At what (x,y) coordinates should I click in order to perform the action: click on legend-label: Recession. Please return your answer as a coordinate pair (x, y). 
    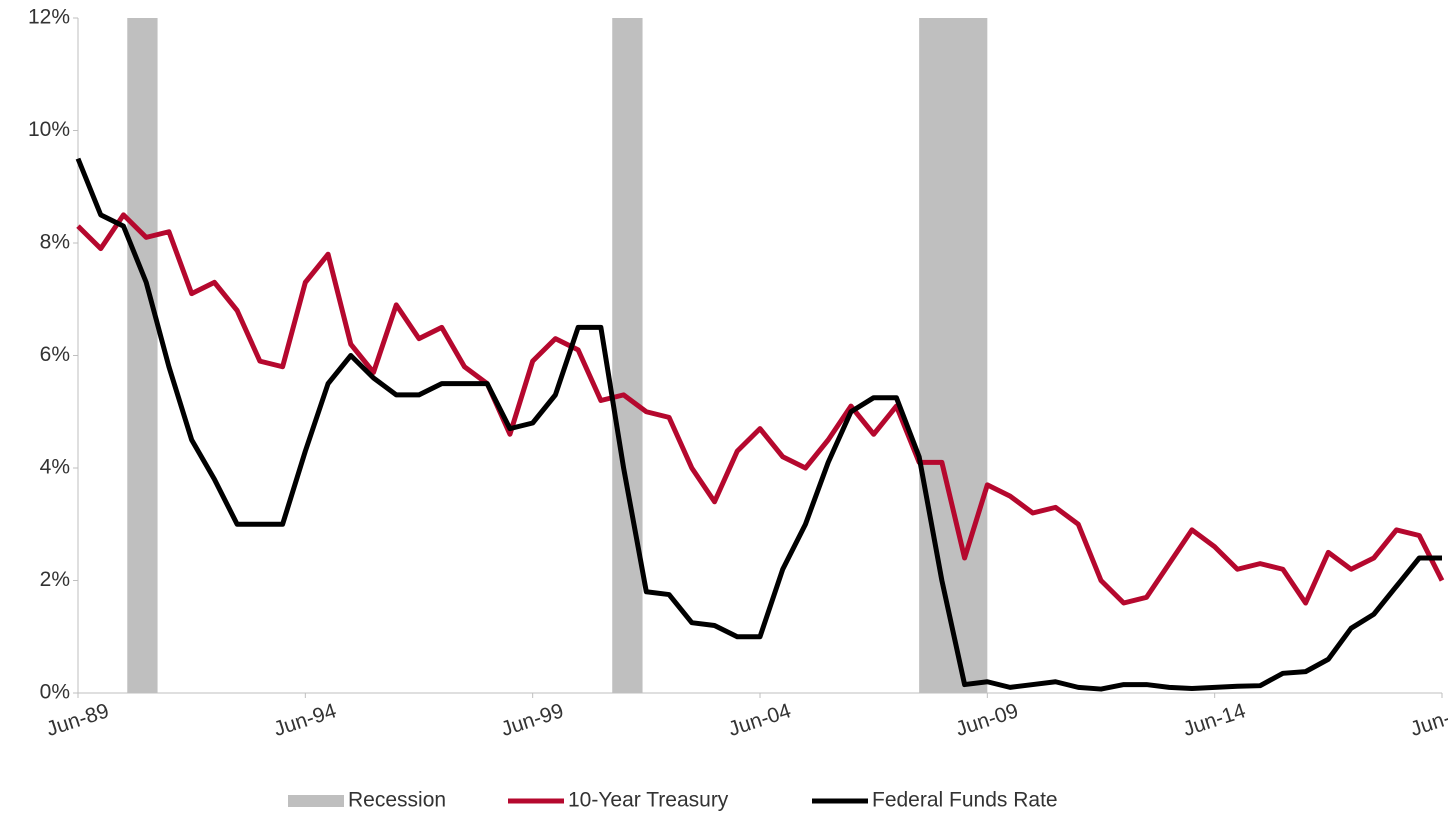
    Looking at the image, I should click on (397, 800).